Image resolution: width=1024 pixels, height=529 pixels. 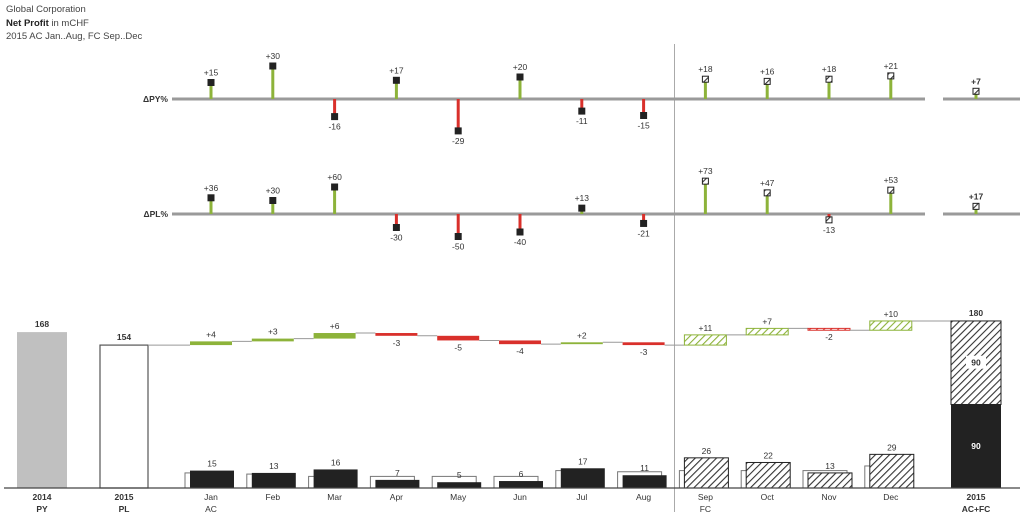 What do you see at coordinates (335, 117) in the screenshot?
I see `delta_py_pct-pin-mar-head` at bounding box center [335, 117].